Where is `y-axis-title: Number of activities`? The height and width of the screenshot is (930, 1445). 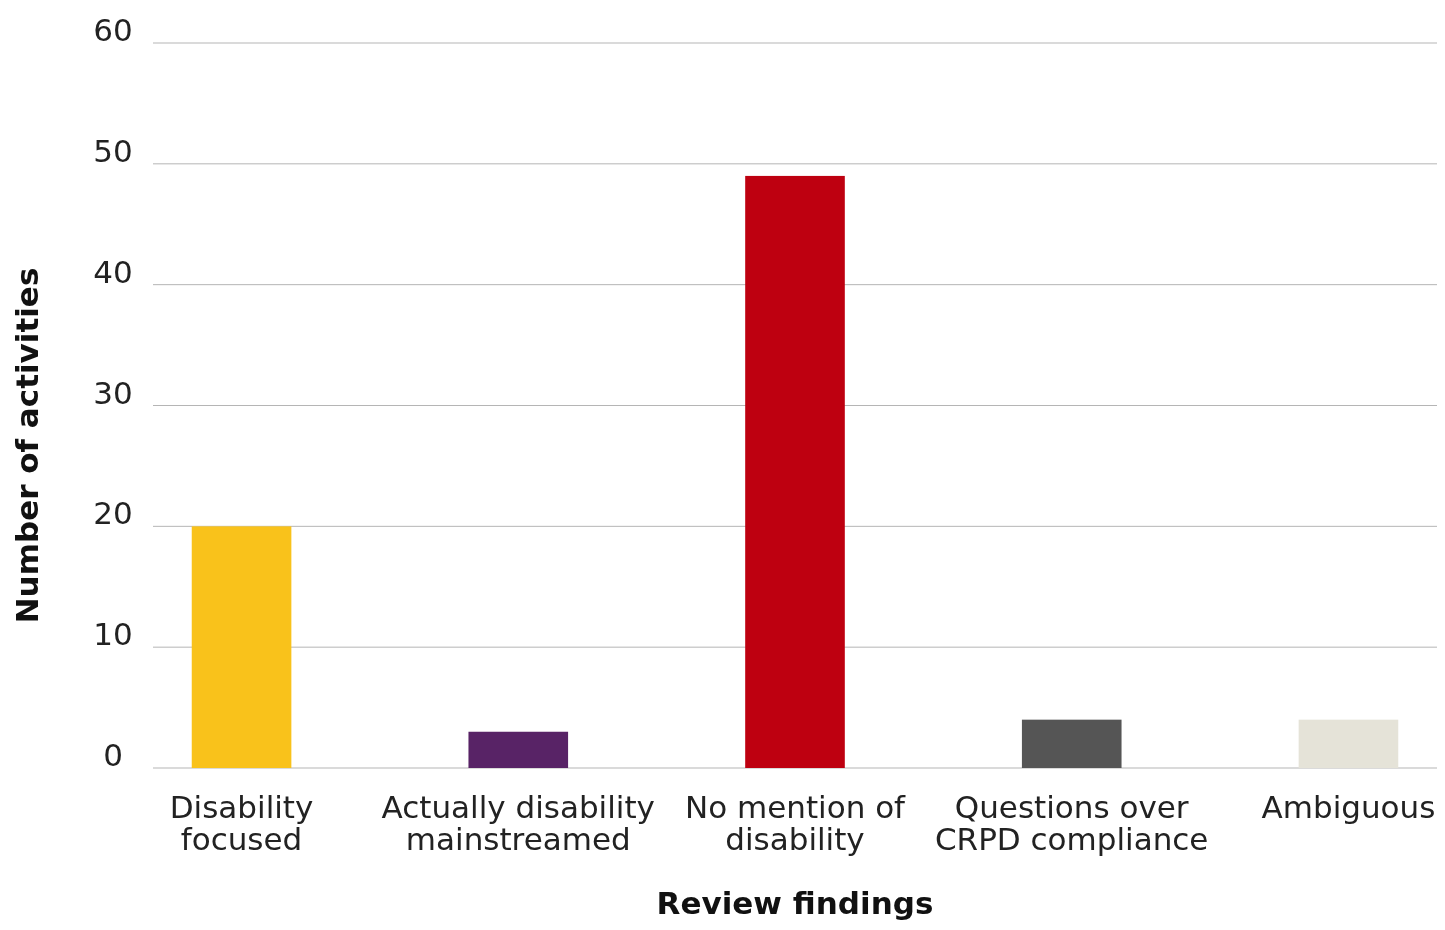 y-axis-title: Number of activities is located at coordinates (27, 445).